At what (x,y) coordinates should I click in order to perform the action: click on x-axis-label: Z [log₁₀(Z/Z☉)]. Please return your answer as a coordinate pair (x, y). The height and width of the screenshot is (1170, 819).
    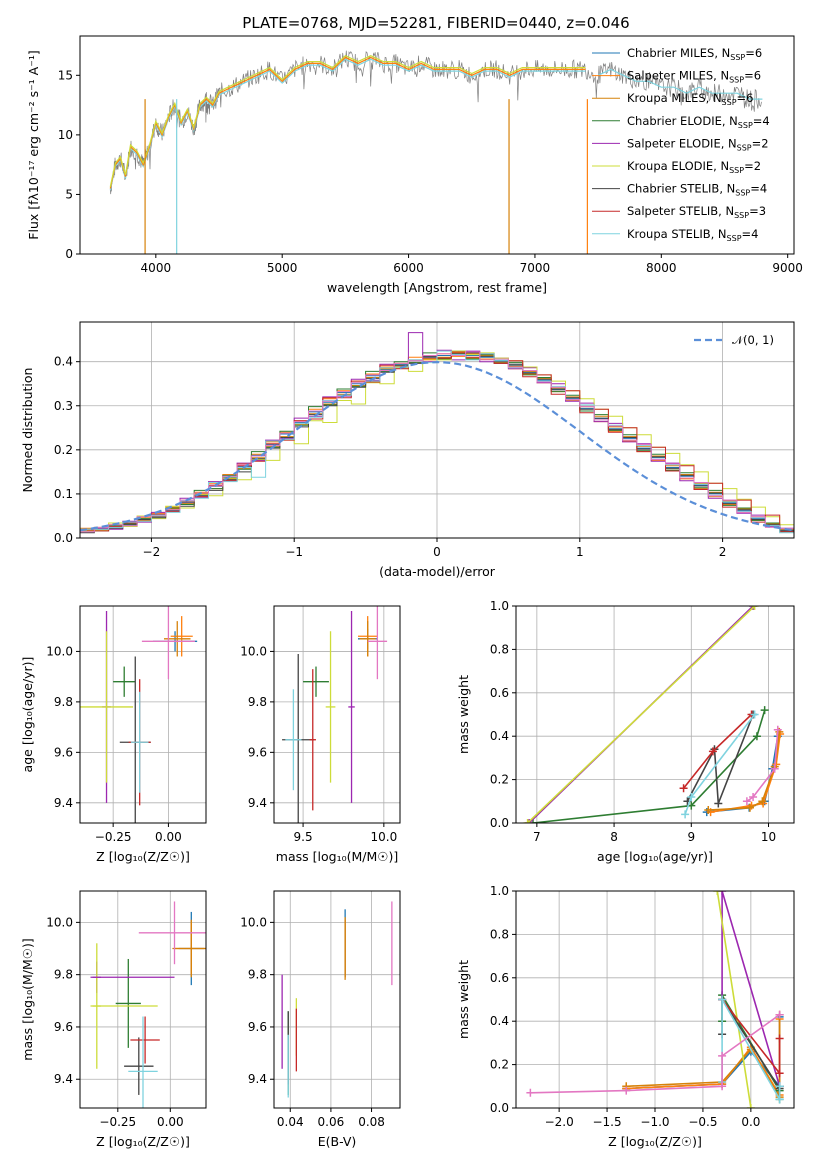
    Looking at the image, I should click on (655, 1141).